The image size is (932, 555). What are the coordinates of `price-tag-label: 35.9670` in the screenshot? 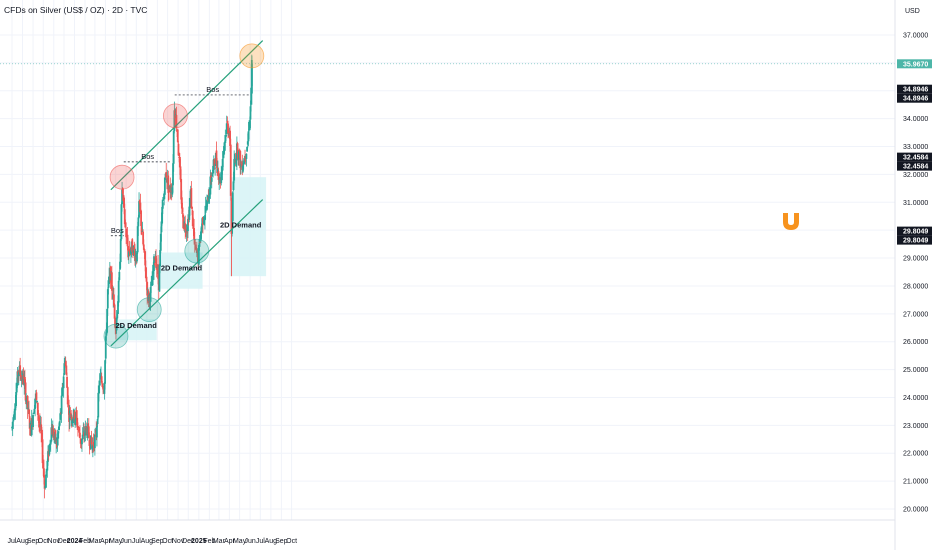 It's located at (915, 64).